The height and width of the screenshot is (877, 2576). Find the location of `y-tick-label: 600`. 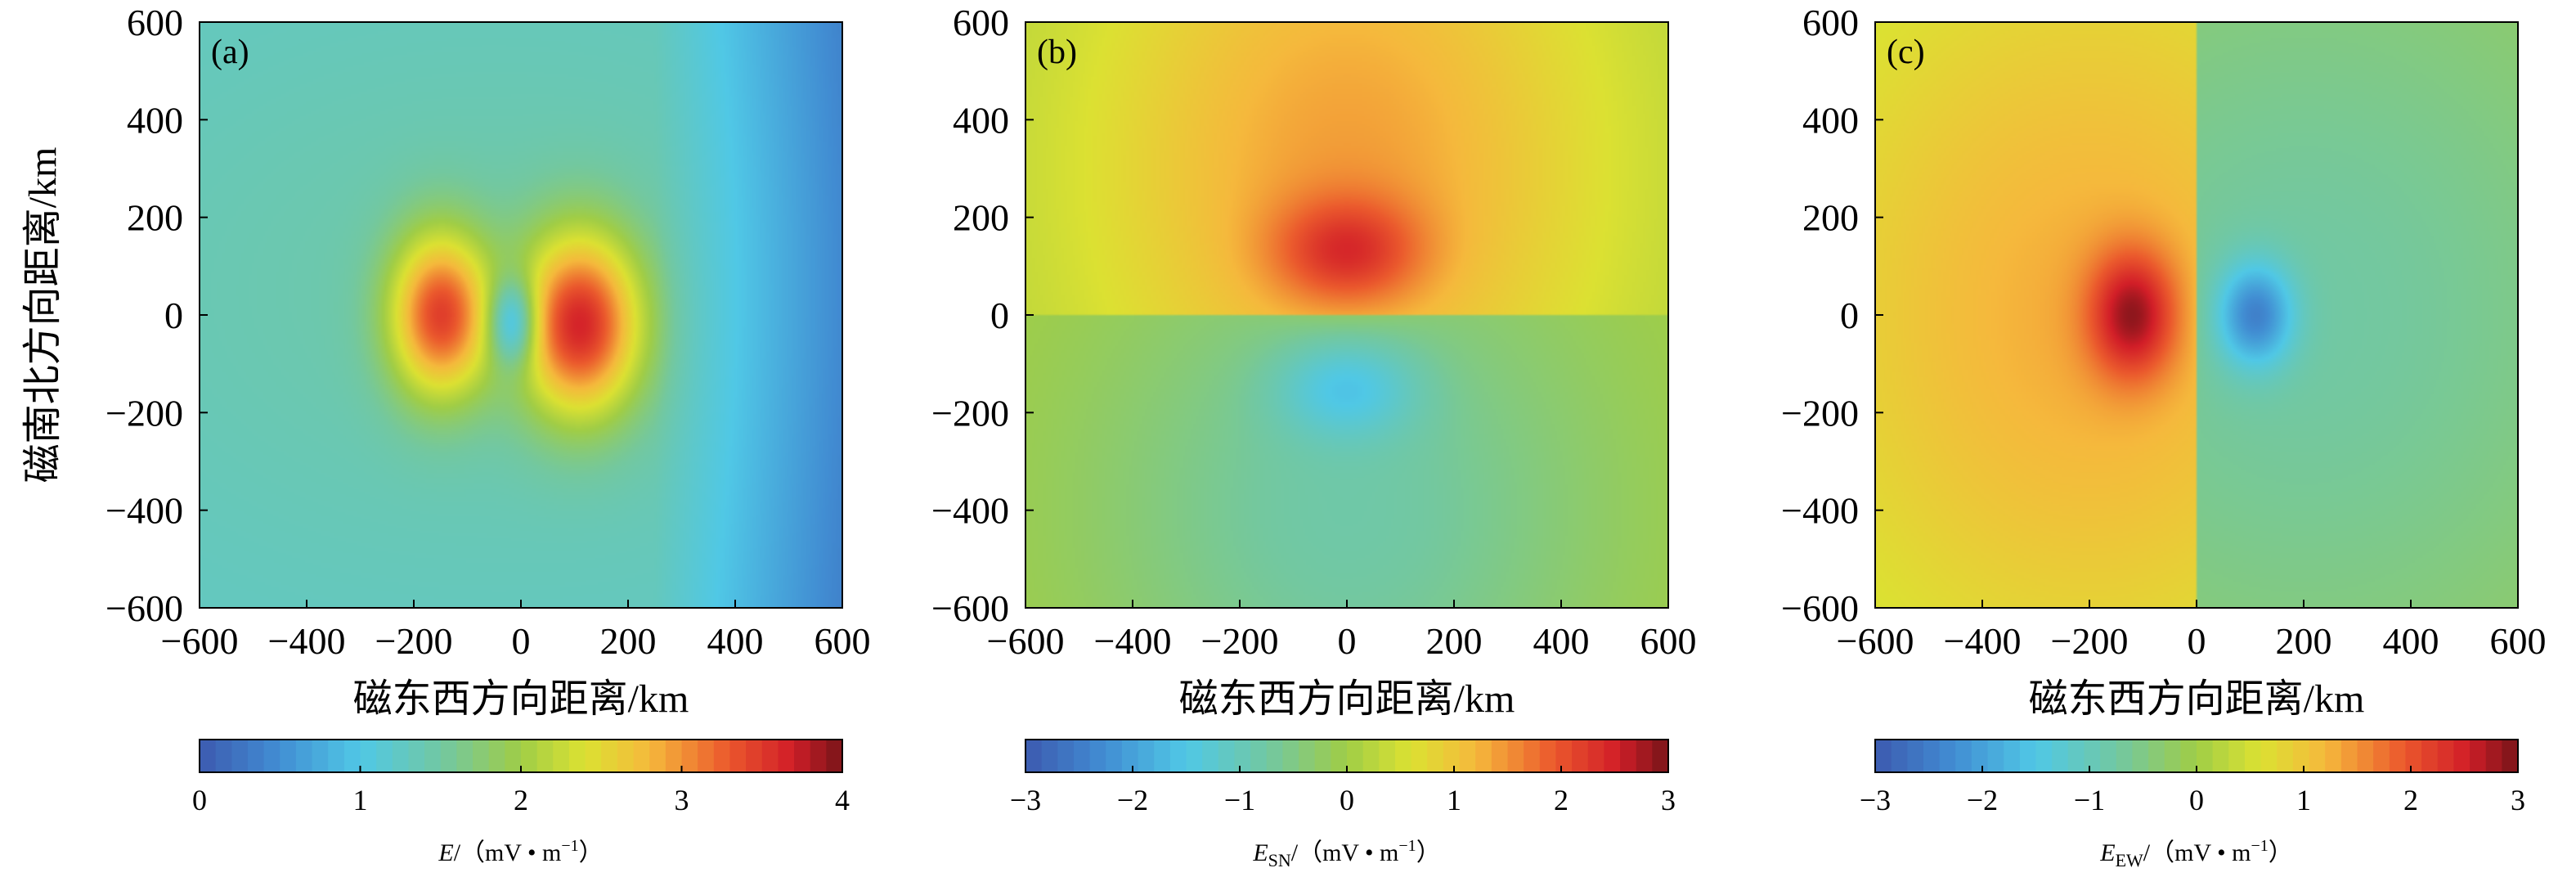

y-tick-label: 600 is located at coordinates (981, 23).